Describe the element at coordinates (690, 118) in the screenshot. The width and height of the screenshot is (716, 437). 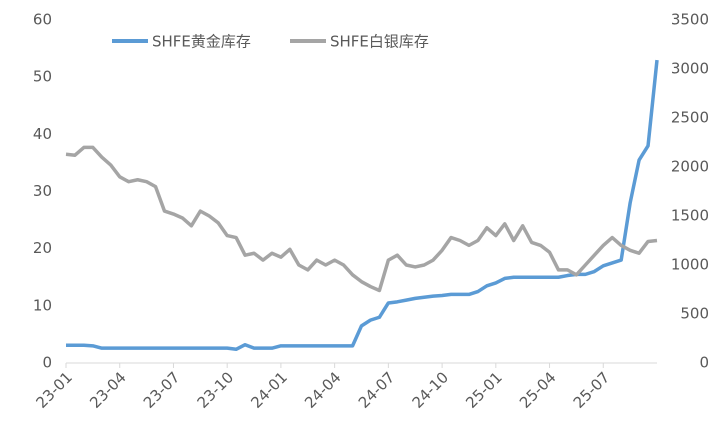
I see `y2-tick-label: 2500` at that location.